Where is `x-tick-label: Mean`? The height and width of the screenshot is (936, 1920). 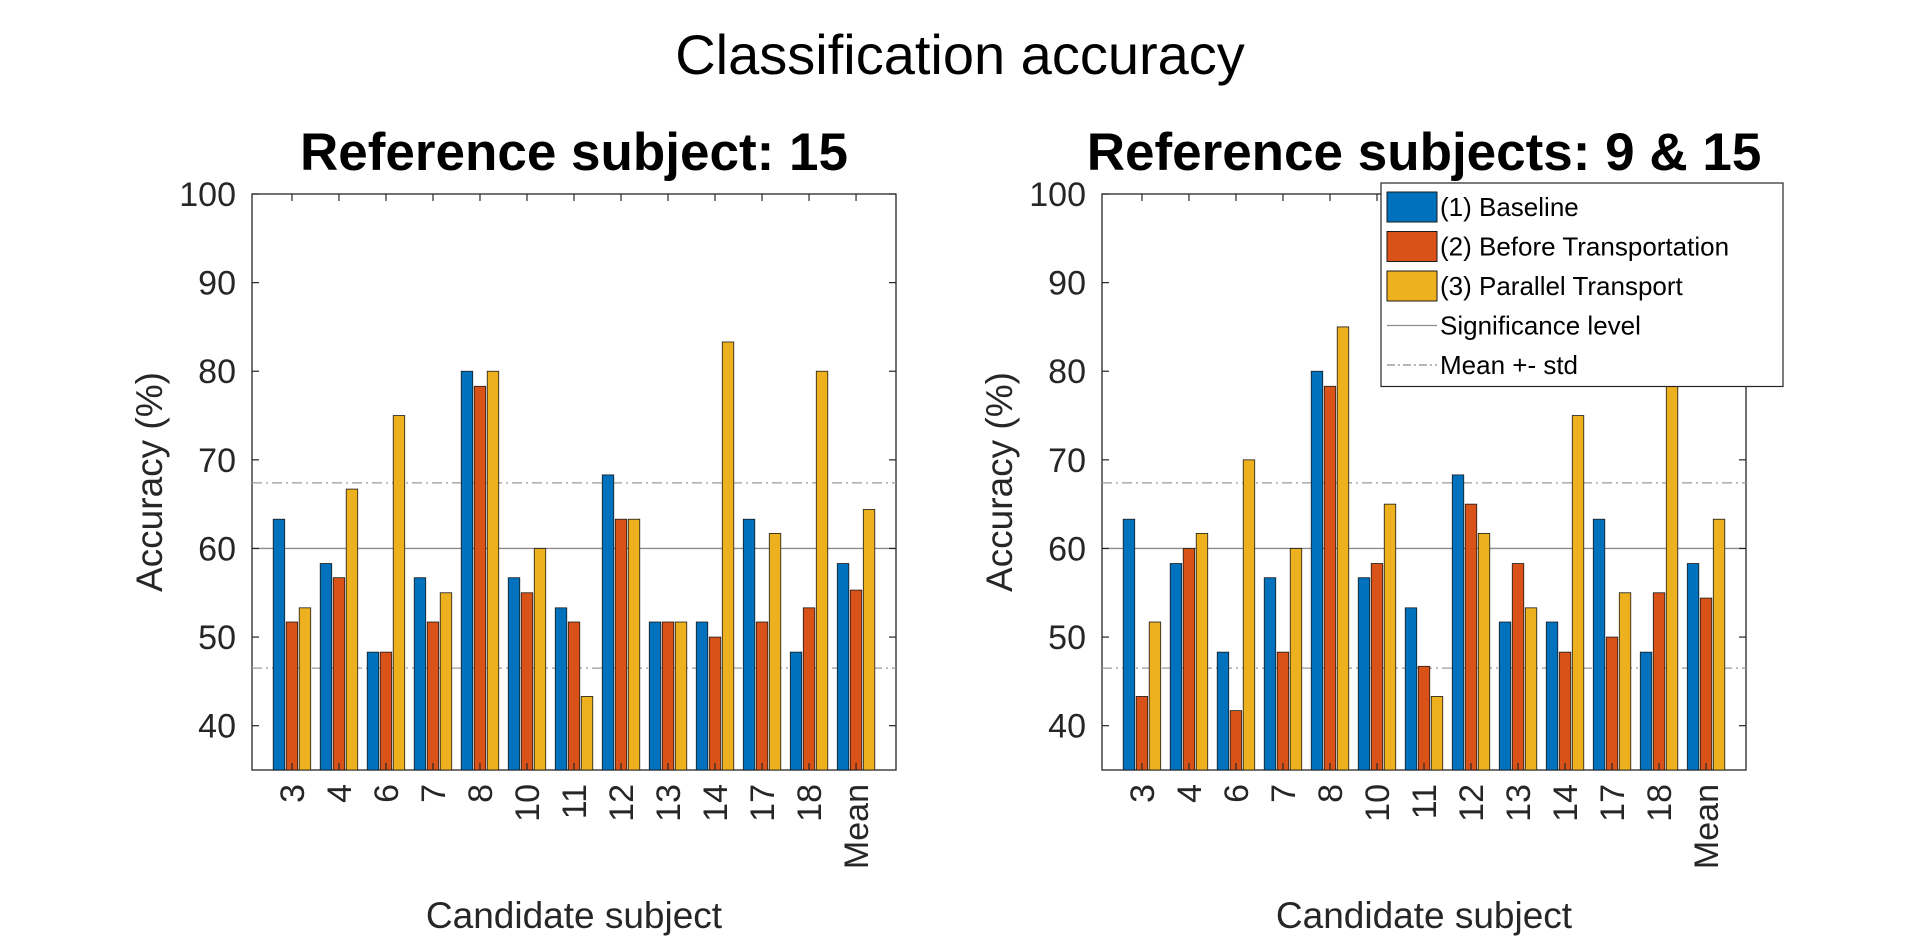
x-tick-label: Mean is located at coordinates (857, 826).